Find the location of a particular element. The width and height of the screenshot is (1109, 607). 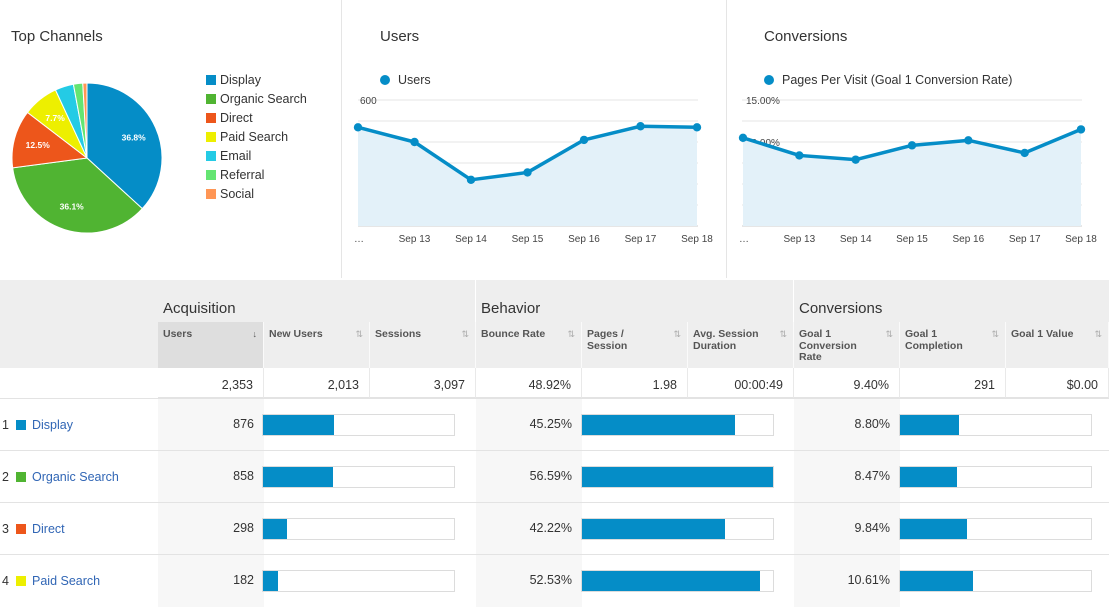

x-tick-label: Sep 17 is located at coordinates (641, 239).